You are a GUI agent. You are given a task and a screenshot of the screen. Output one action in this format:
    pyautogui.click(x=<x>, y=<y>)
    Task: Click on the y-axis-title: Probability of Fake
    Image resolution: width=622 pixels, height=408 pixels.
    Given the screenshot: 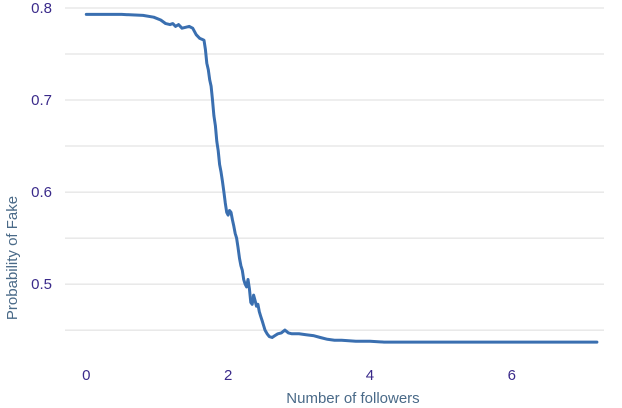 What is the action you would take?
    pyautogui.click(x=12, y=258)
    